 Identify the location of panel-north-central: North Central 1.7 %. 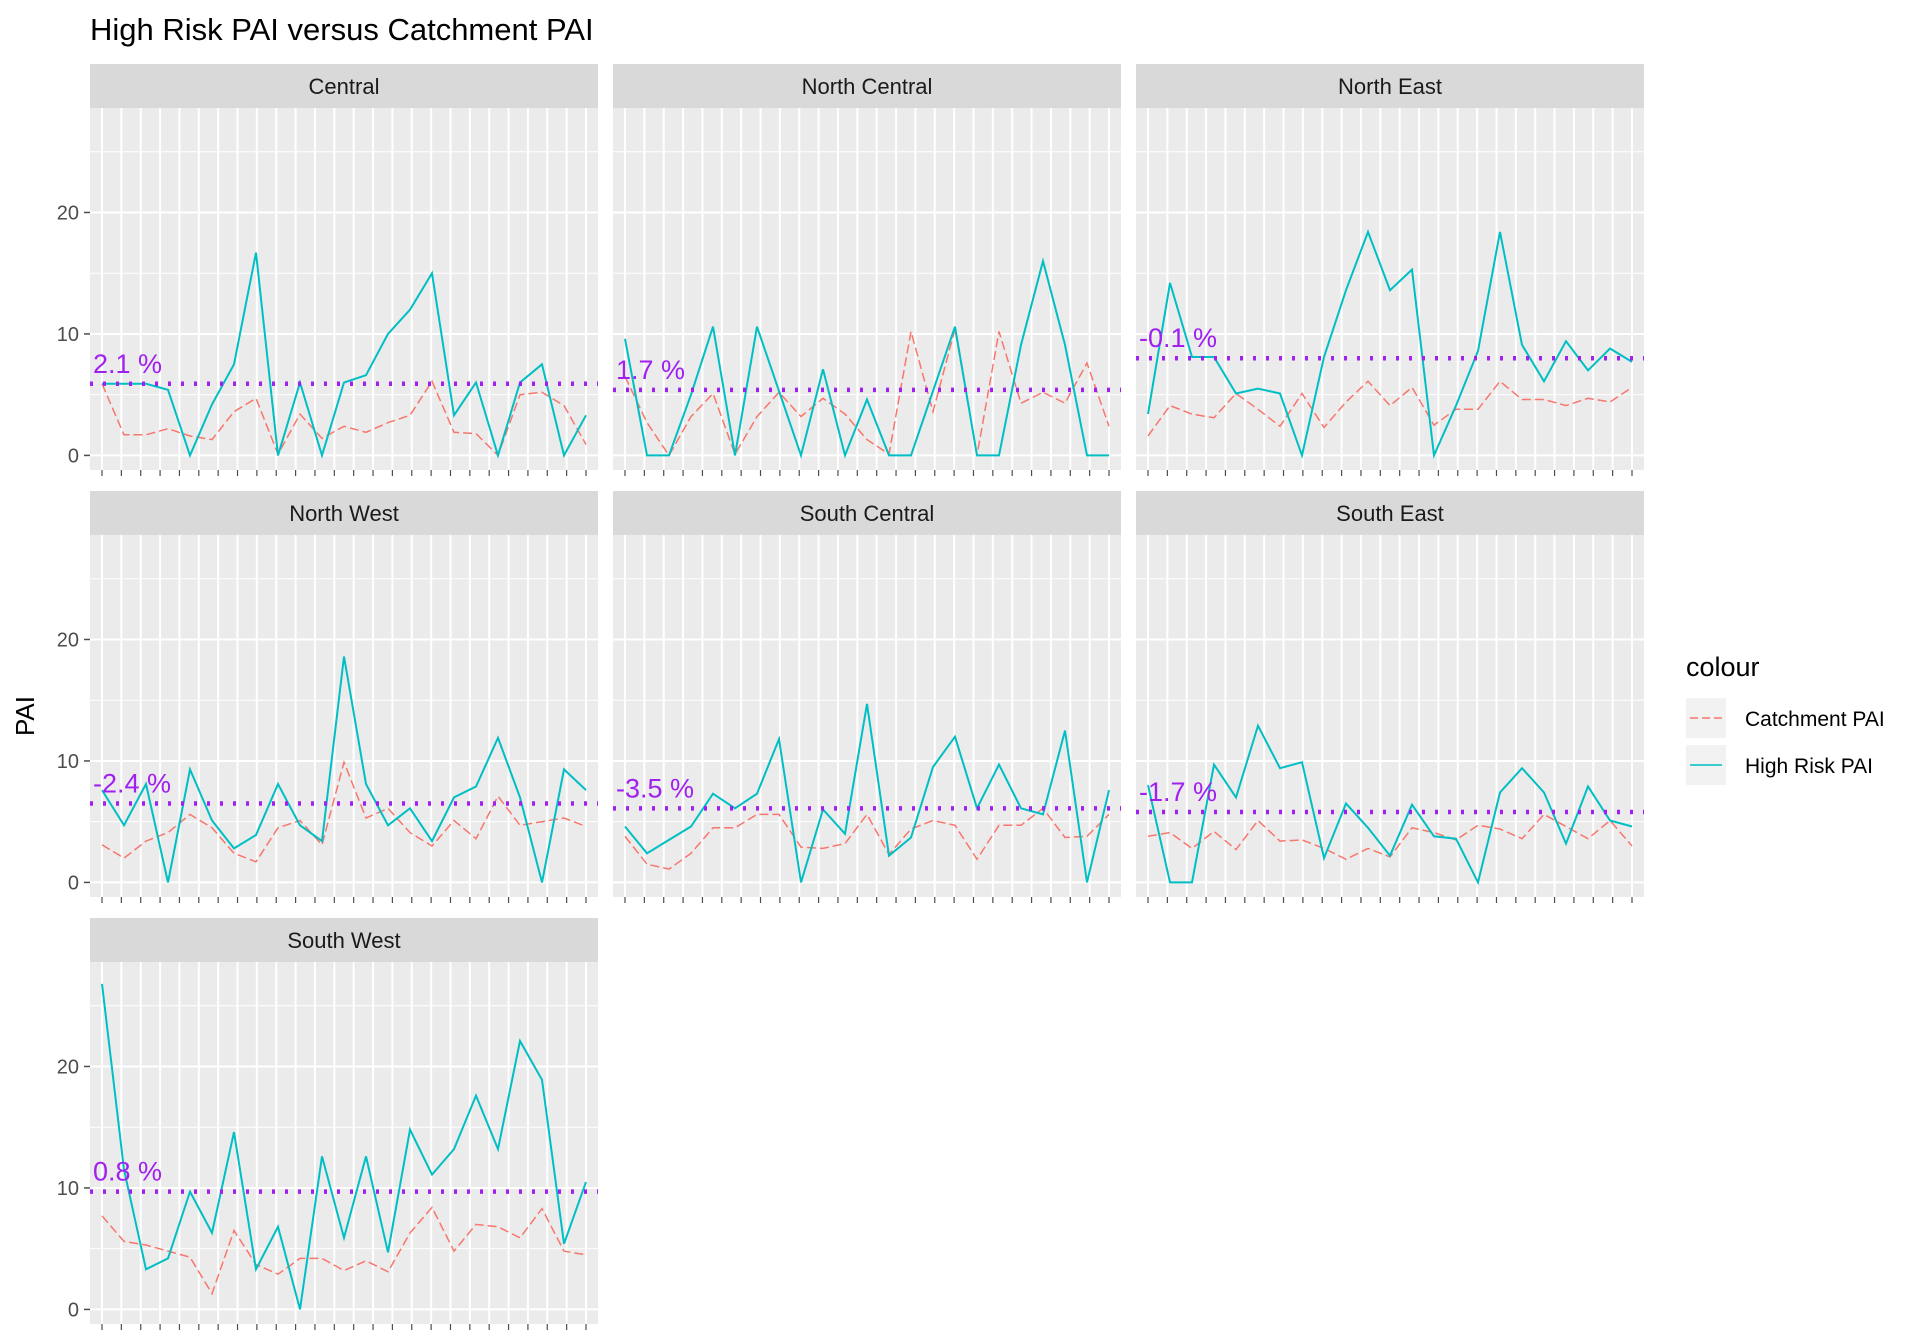
(867, 270).